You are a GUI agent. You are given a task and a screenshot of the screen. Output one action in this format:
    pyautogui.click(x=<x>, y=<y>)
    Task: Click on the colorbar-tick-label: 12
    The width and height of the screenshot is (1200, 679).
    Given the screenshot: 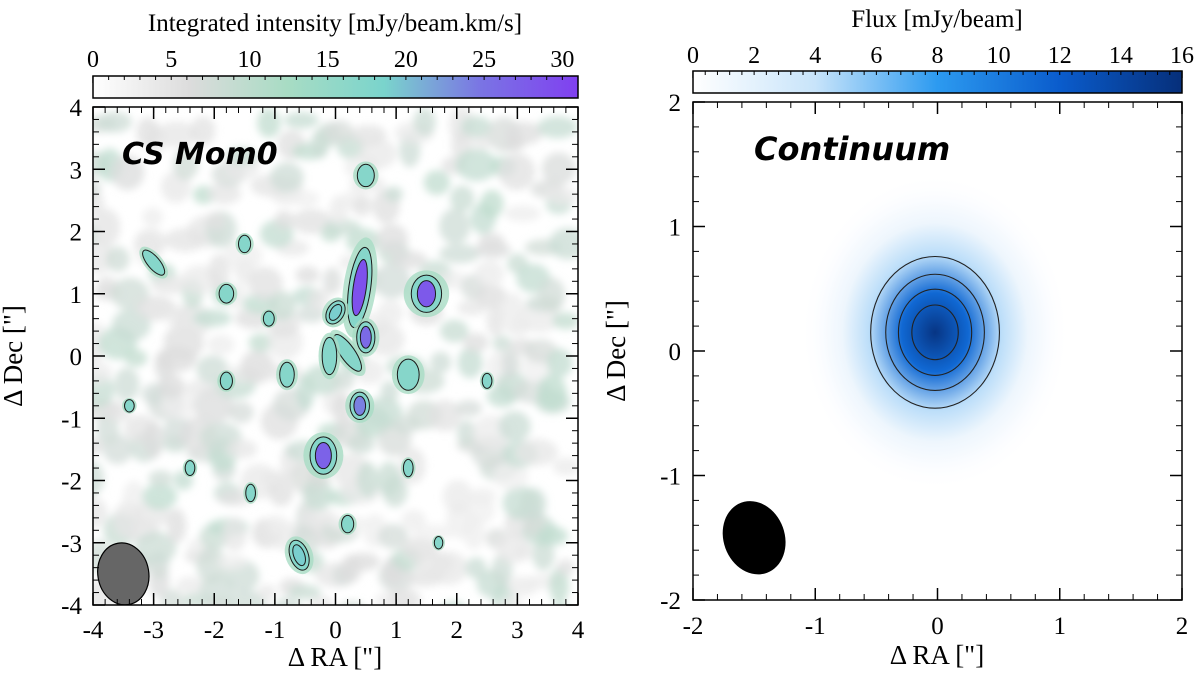 What is the action you would take?
    pyautogui.click(x=1060, y=56)
    